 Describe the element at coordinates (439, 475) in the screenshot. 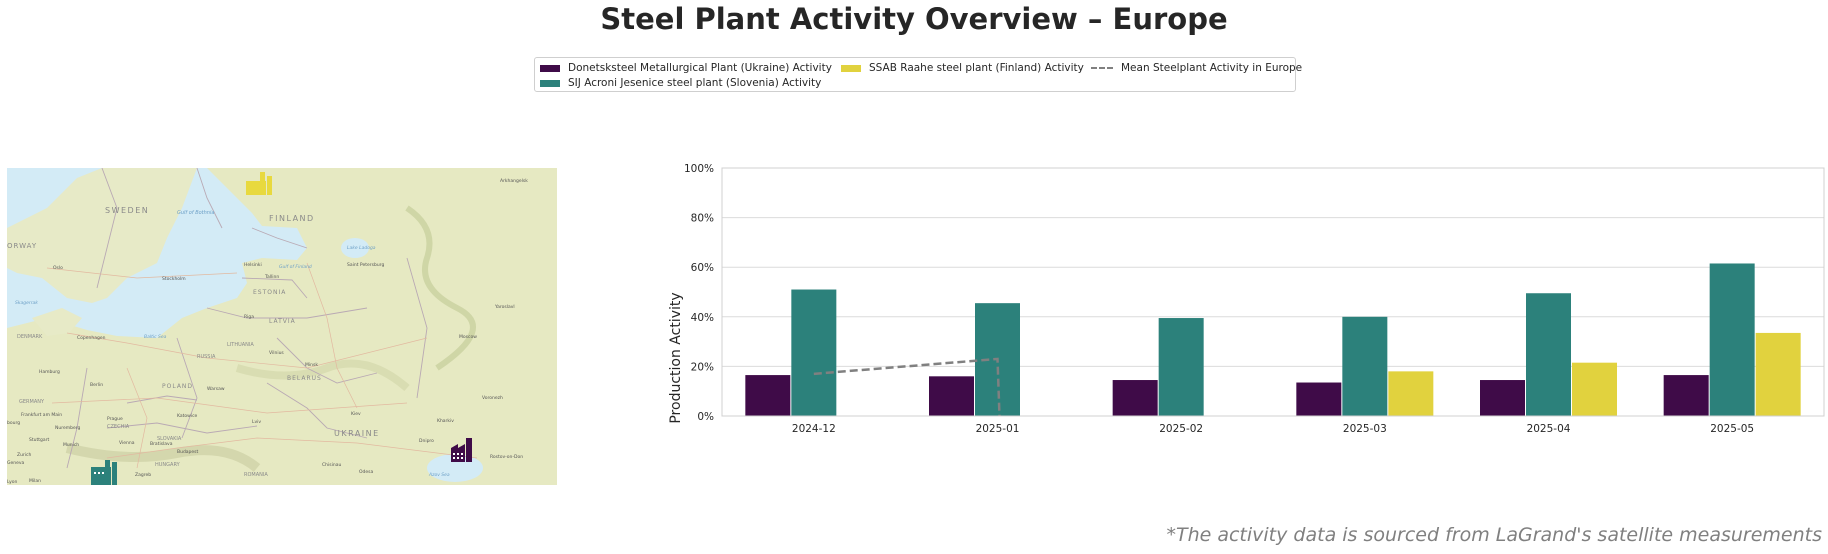

I see `map-label-azov-sea: Azov Sea` at that location.